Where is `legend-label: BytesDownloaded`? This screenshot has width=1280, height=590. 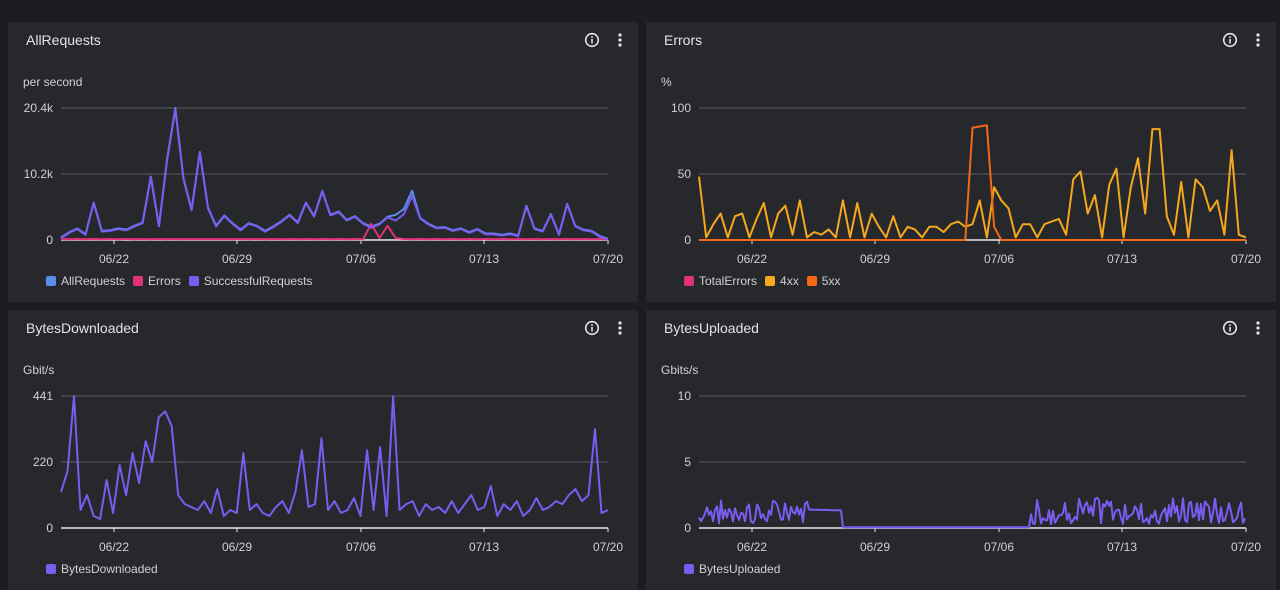 legend-label: BytesDownloaded is located at coordinates (109, 569).